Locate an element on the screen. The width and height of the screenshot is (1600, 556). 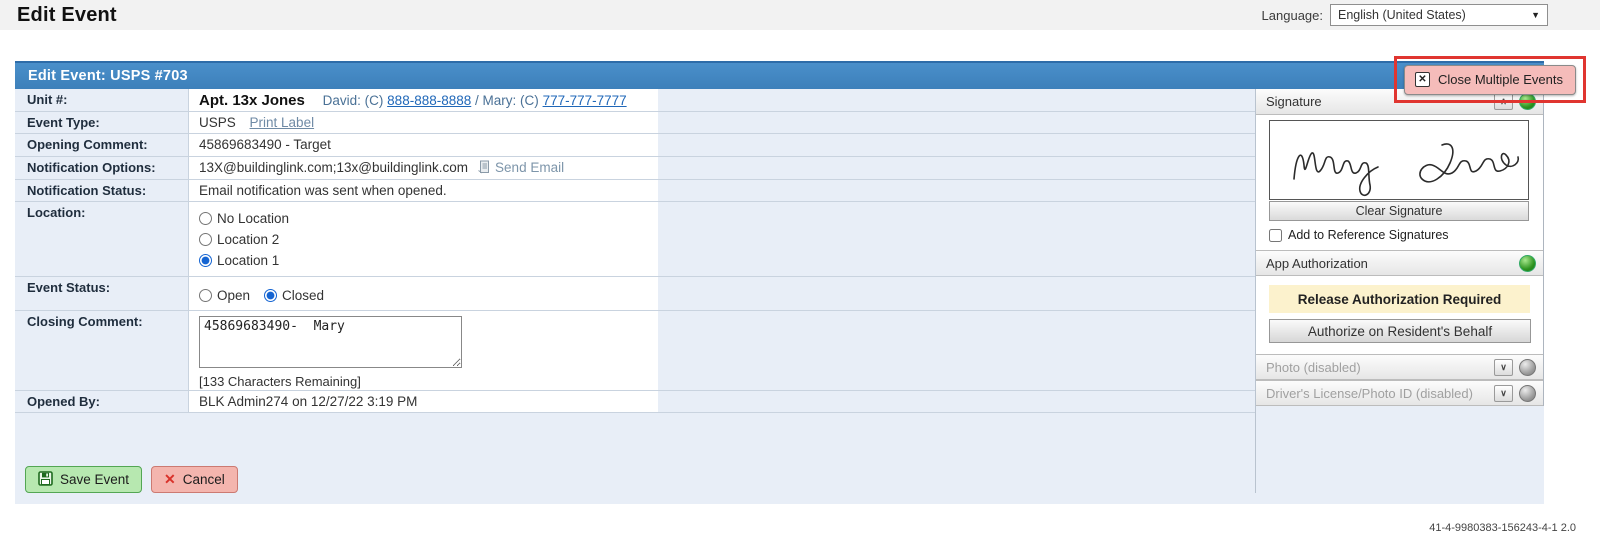
reference-signature-row: Add to Reference Signatures is located at coordinates (1399, 235).